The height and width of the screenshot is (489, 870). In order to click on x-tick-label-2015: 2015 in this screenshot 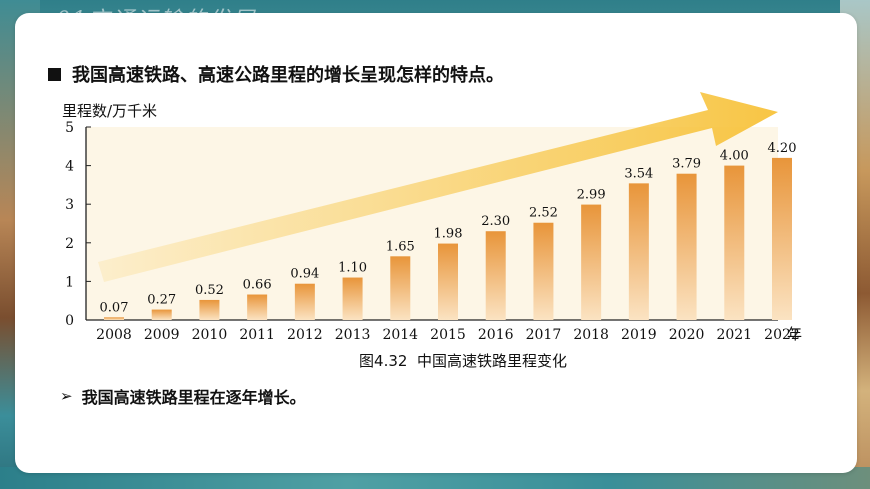, I will do `click(448, 335)`.